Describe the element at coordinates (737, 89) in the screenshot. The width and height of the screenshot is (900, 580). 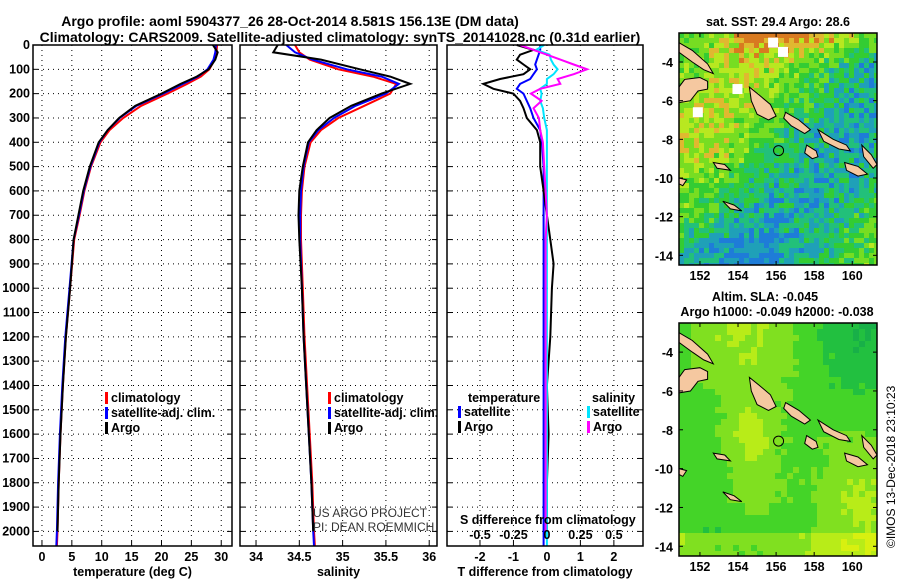
I see `map-missing-cell` at that location.